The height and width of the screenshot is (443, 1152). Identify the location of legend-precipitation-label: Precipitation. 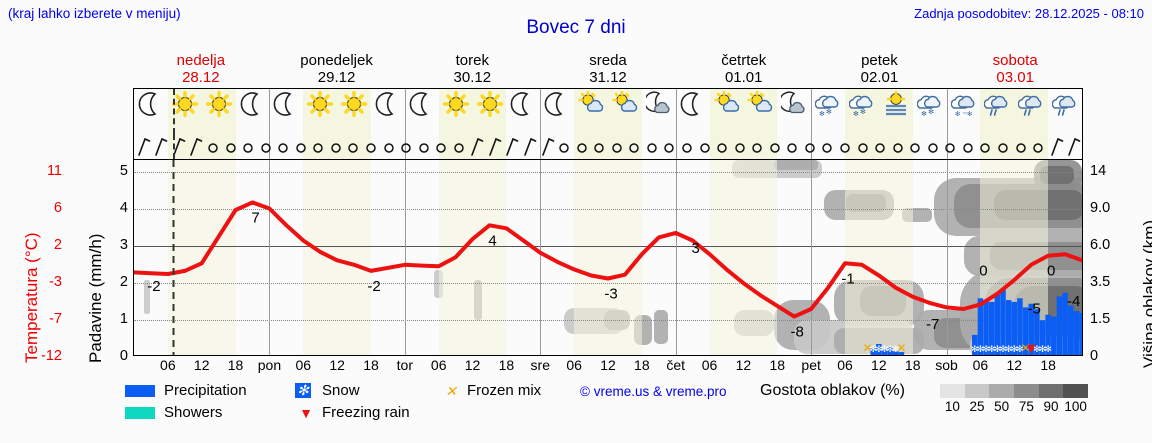
(205, 390).